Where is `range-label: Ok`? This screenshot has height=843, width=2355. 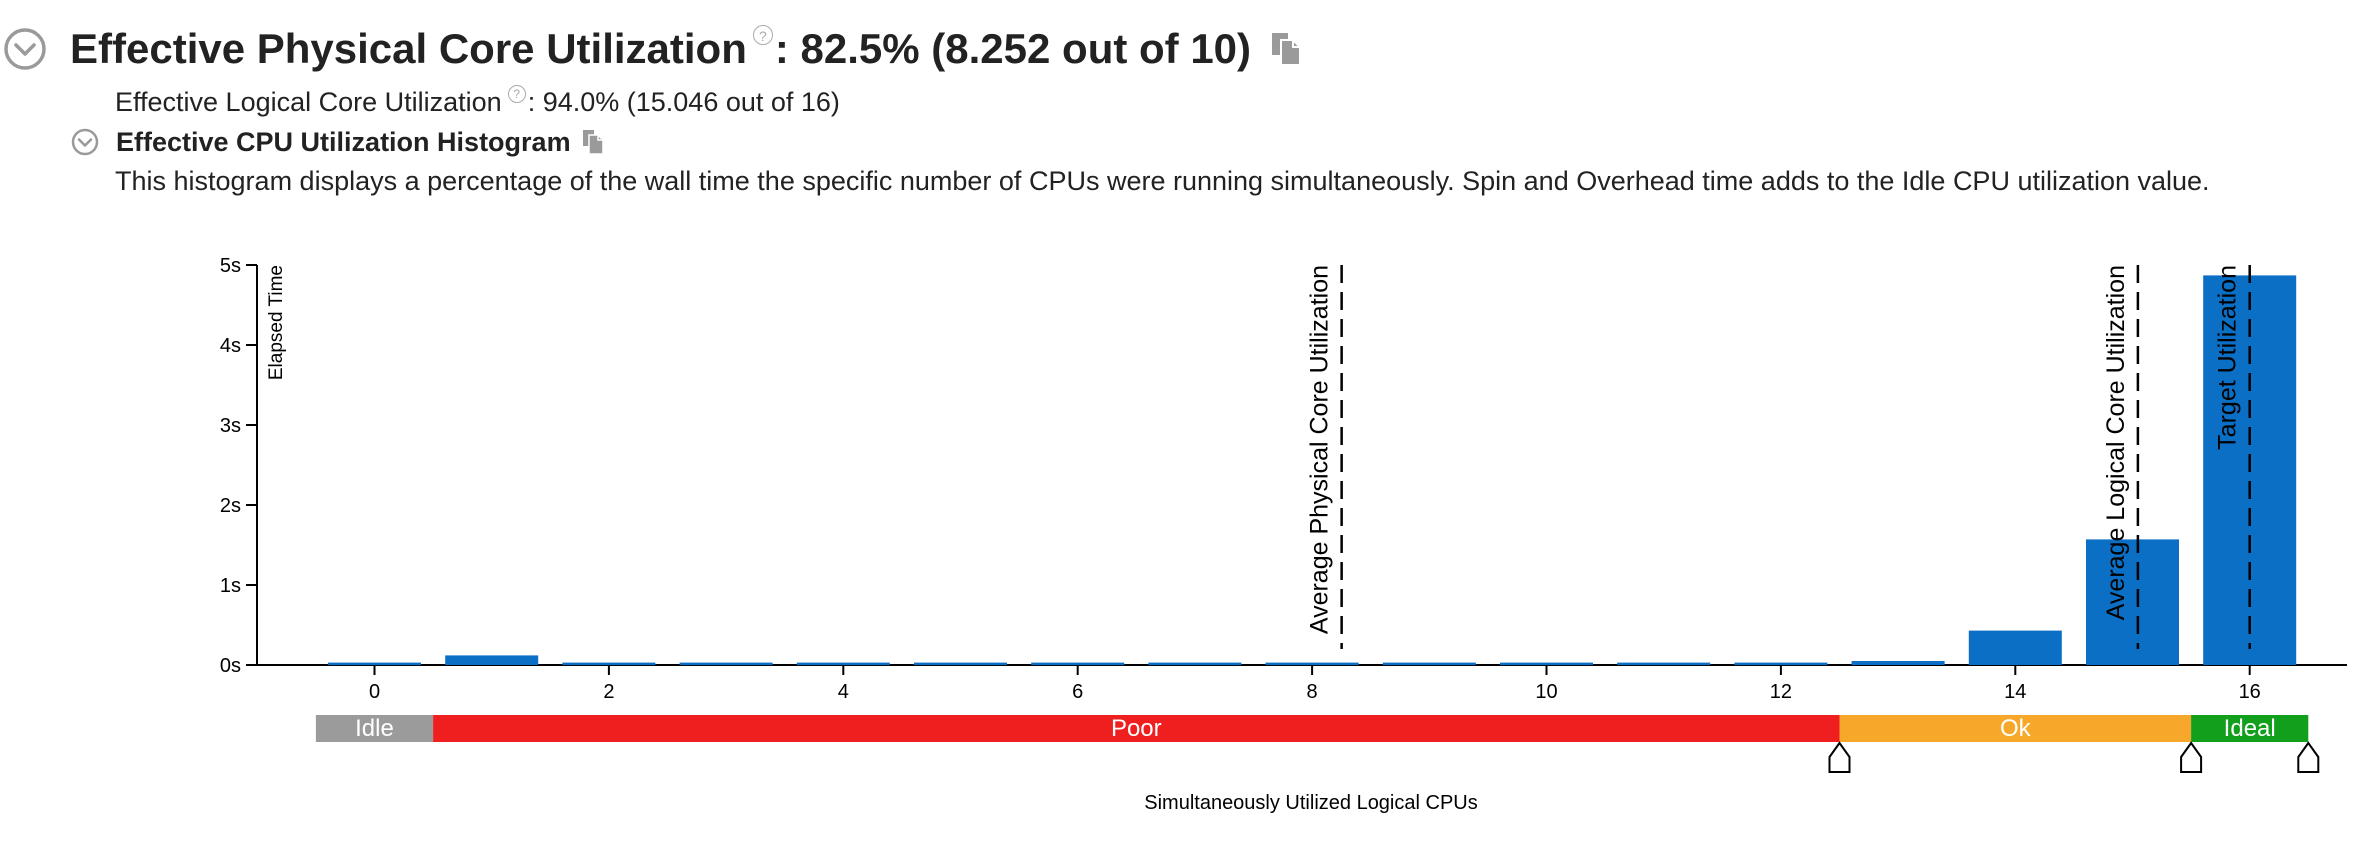
range-label: Ok is located at coordinates (2016, 728).